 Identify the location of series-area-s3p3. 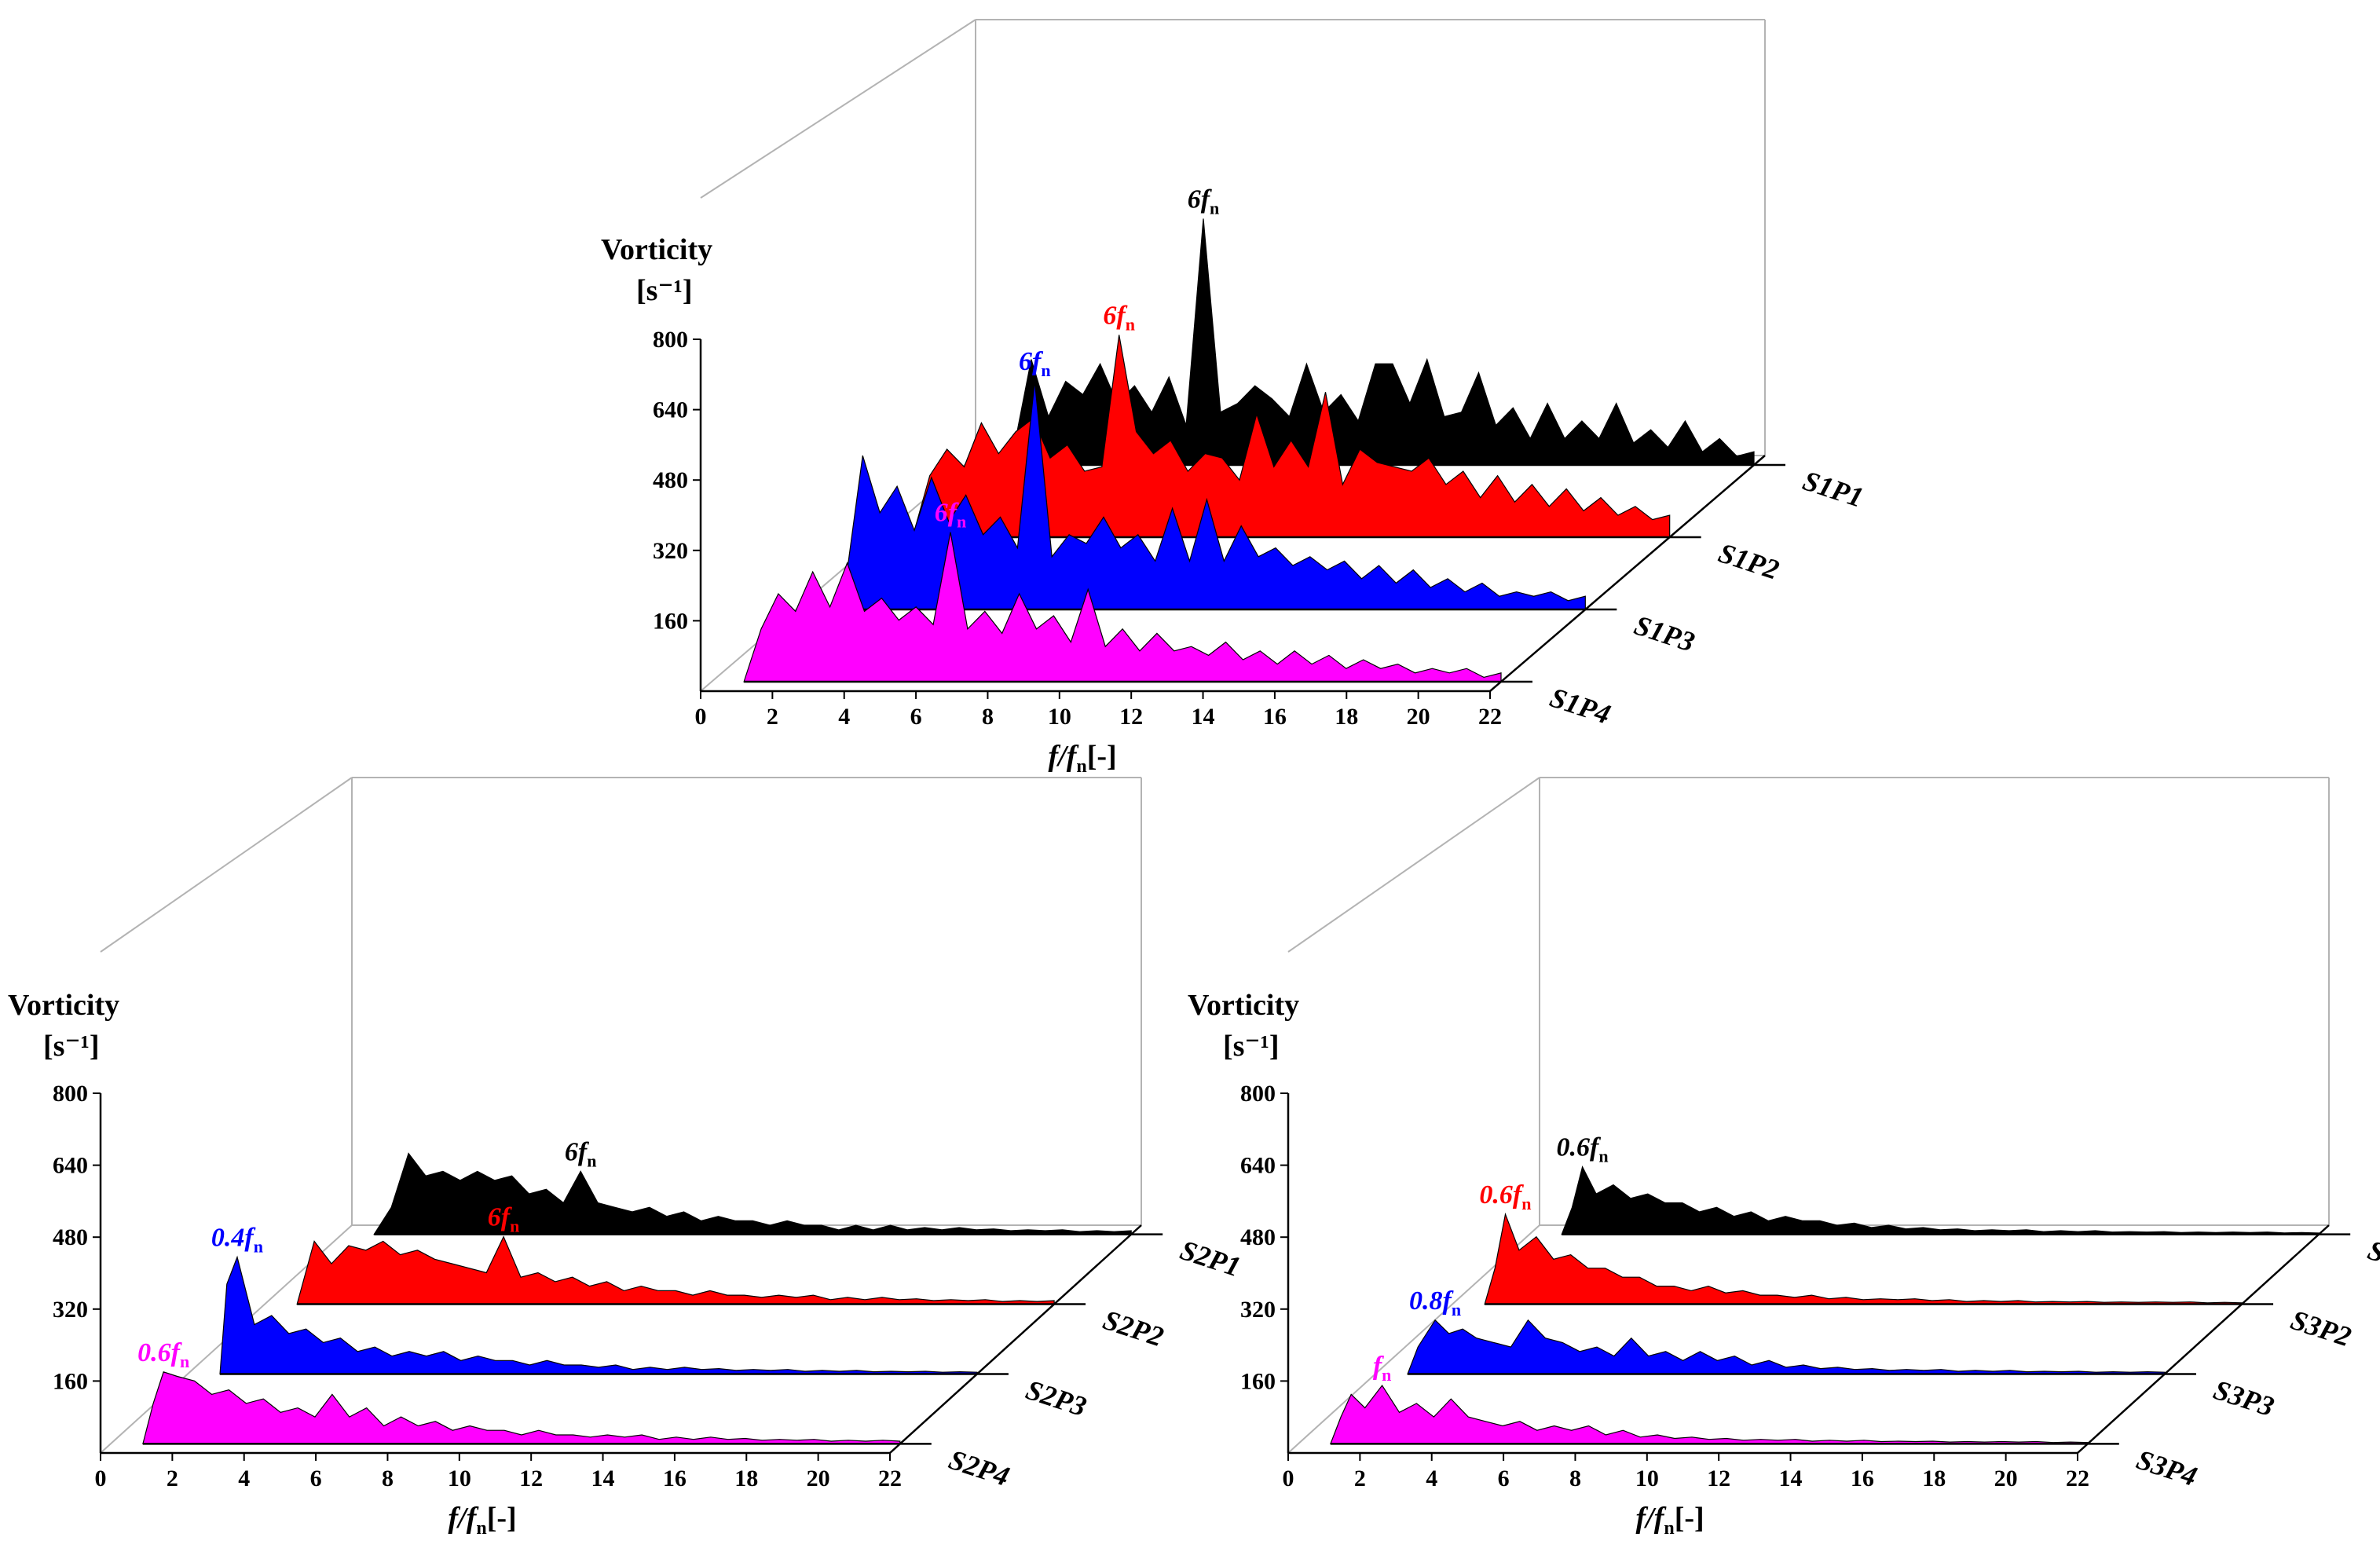
(1786, 1347).